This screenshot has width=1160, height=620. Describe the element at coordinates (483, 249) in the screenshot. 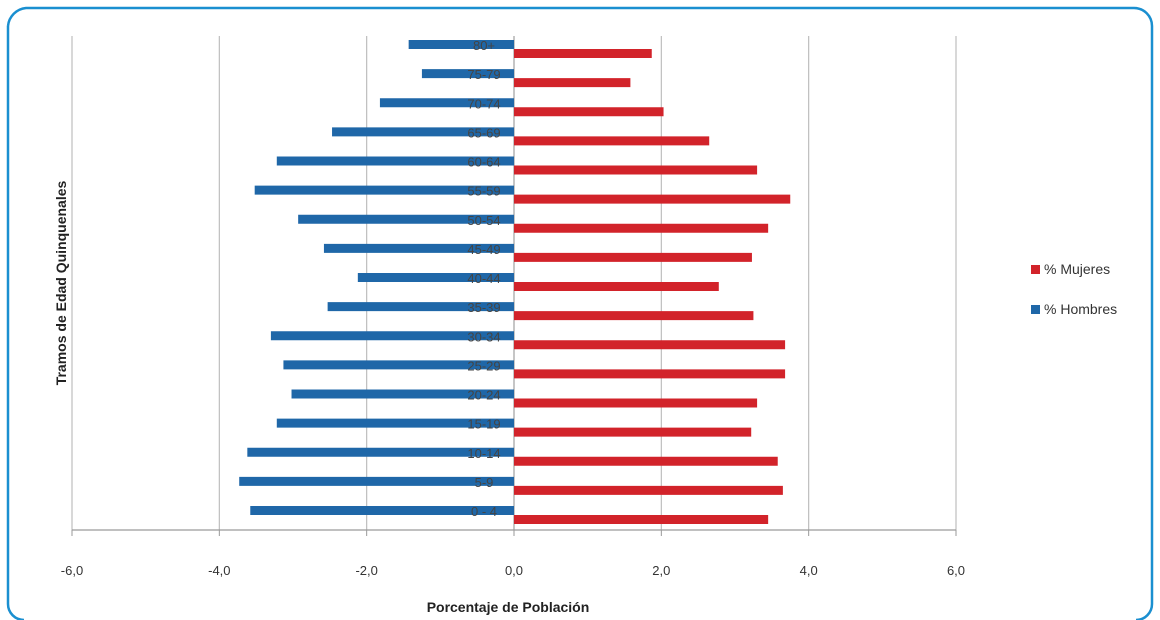

I see `category-label: 45-49` at that location.